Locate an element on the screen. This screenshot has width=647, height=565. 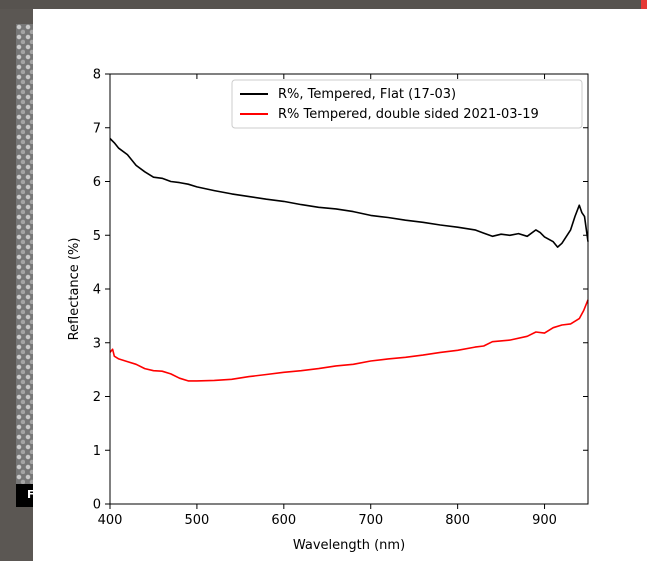
y-tick-label: 4 is located at coordinates (97, 290).